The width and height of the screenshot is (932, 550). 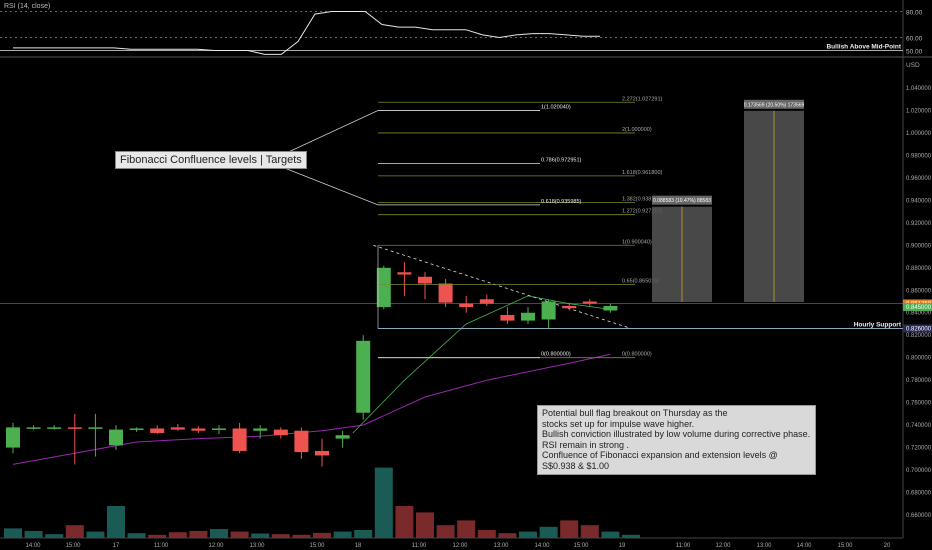 I want to click on price-tick-label: 0.740000, so click(x=919, y=426).